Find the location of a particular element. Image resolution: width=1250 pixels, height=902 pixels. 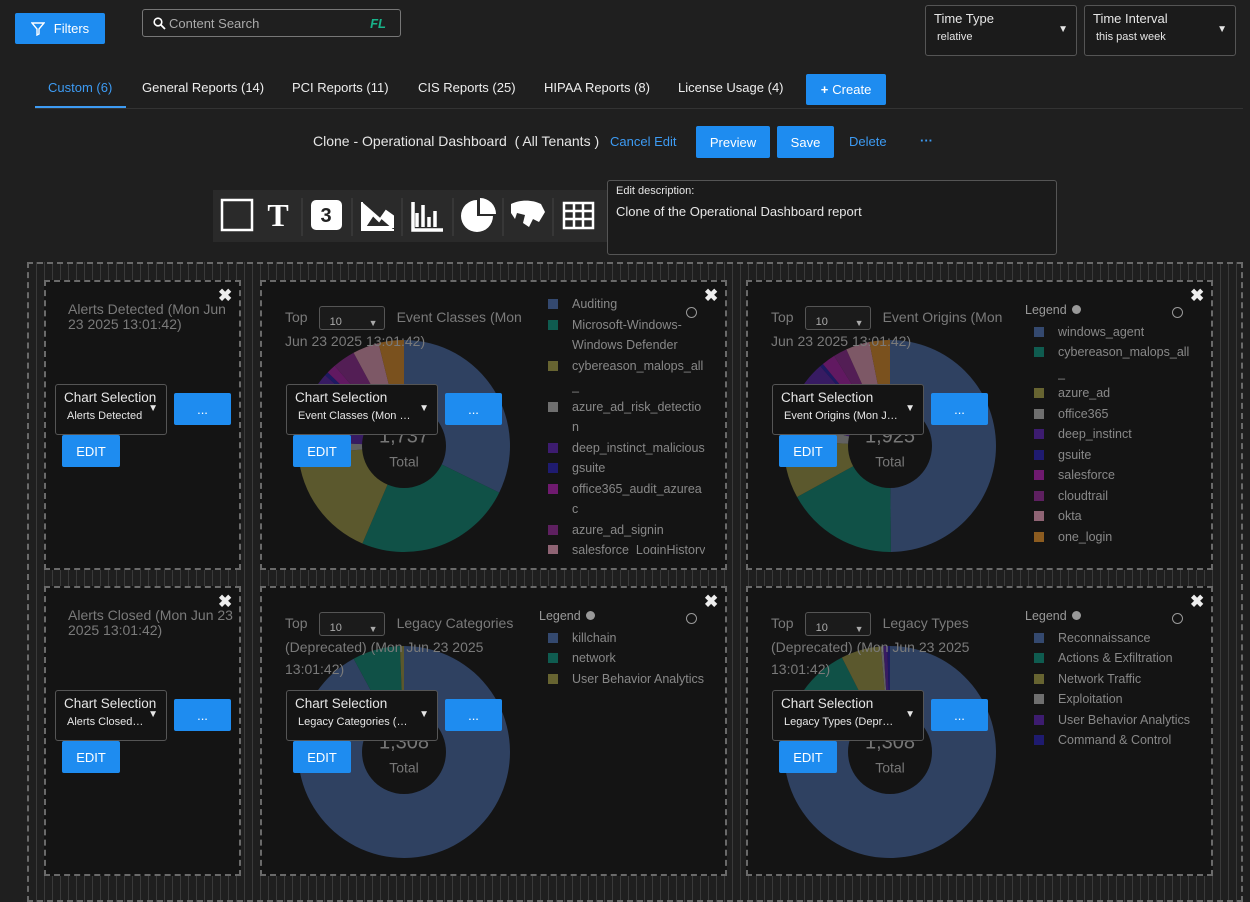

preview-button: Preview is located at coordinates (733, 142).